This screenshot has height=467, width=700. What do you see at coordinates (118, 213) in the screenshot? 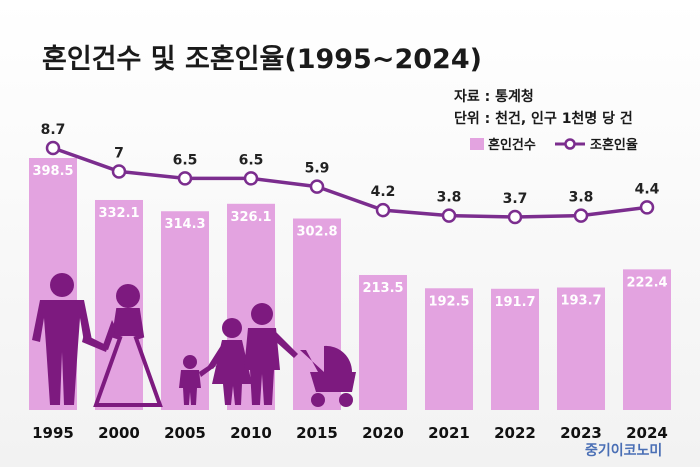
I see `bar-label-2000: 332.1` at bounding box center [118, 213].